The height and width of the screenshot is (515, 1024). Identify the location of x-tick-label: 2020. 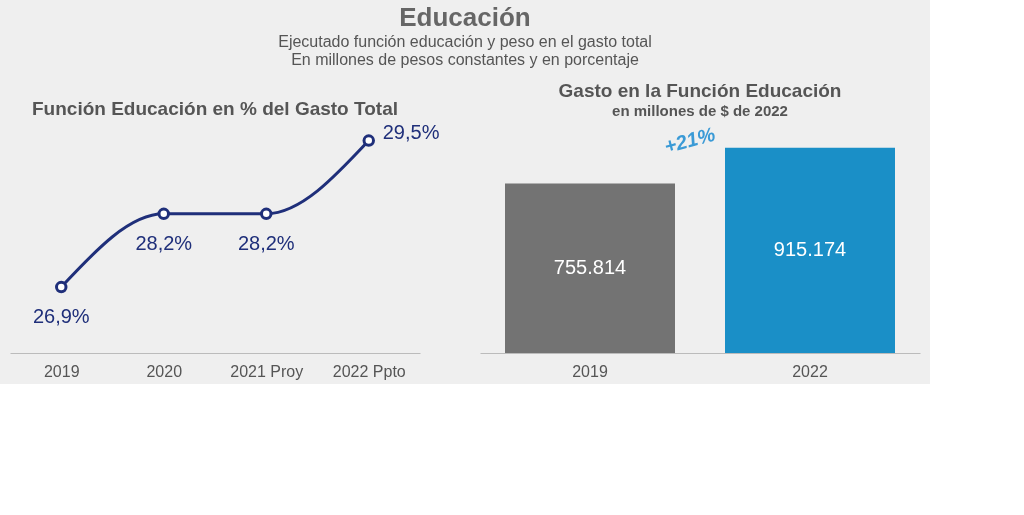
(164, 371).